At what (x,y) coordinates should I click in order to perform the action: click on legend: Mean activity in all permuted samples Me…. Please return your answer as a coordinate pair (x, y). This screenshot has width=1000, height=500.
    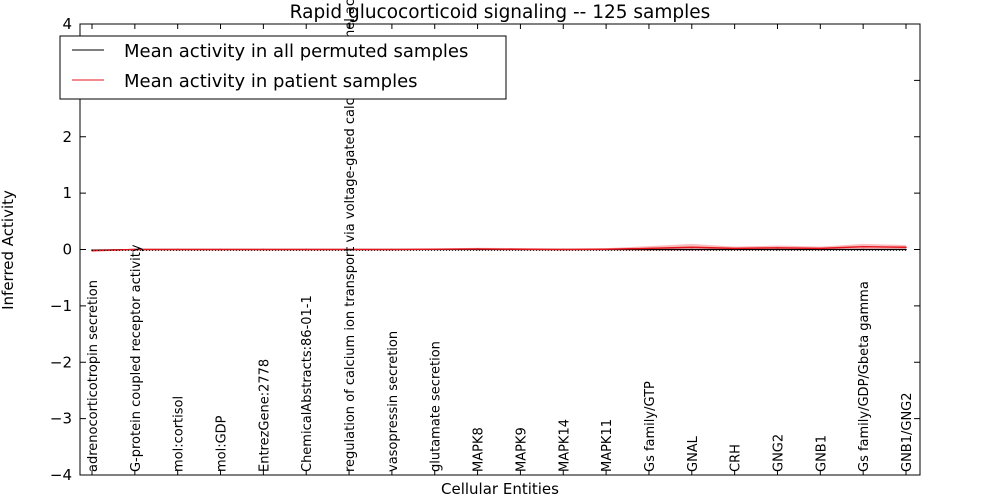
    Looking at the image, I should click on (283, 67).